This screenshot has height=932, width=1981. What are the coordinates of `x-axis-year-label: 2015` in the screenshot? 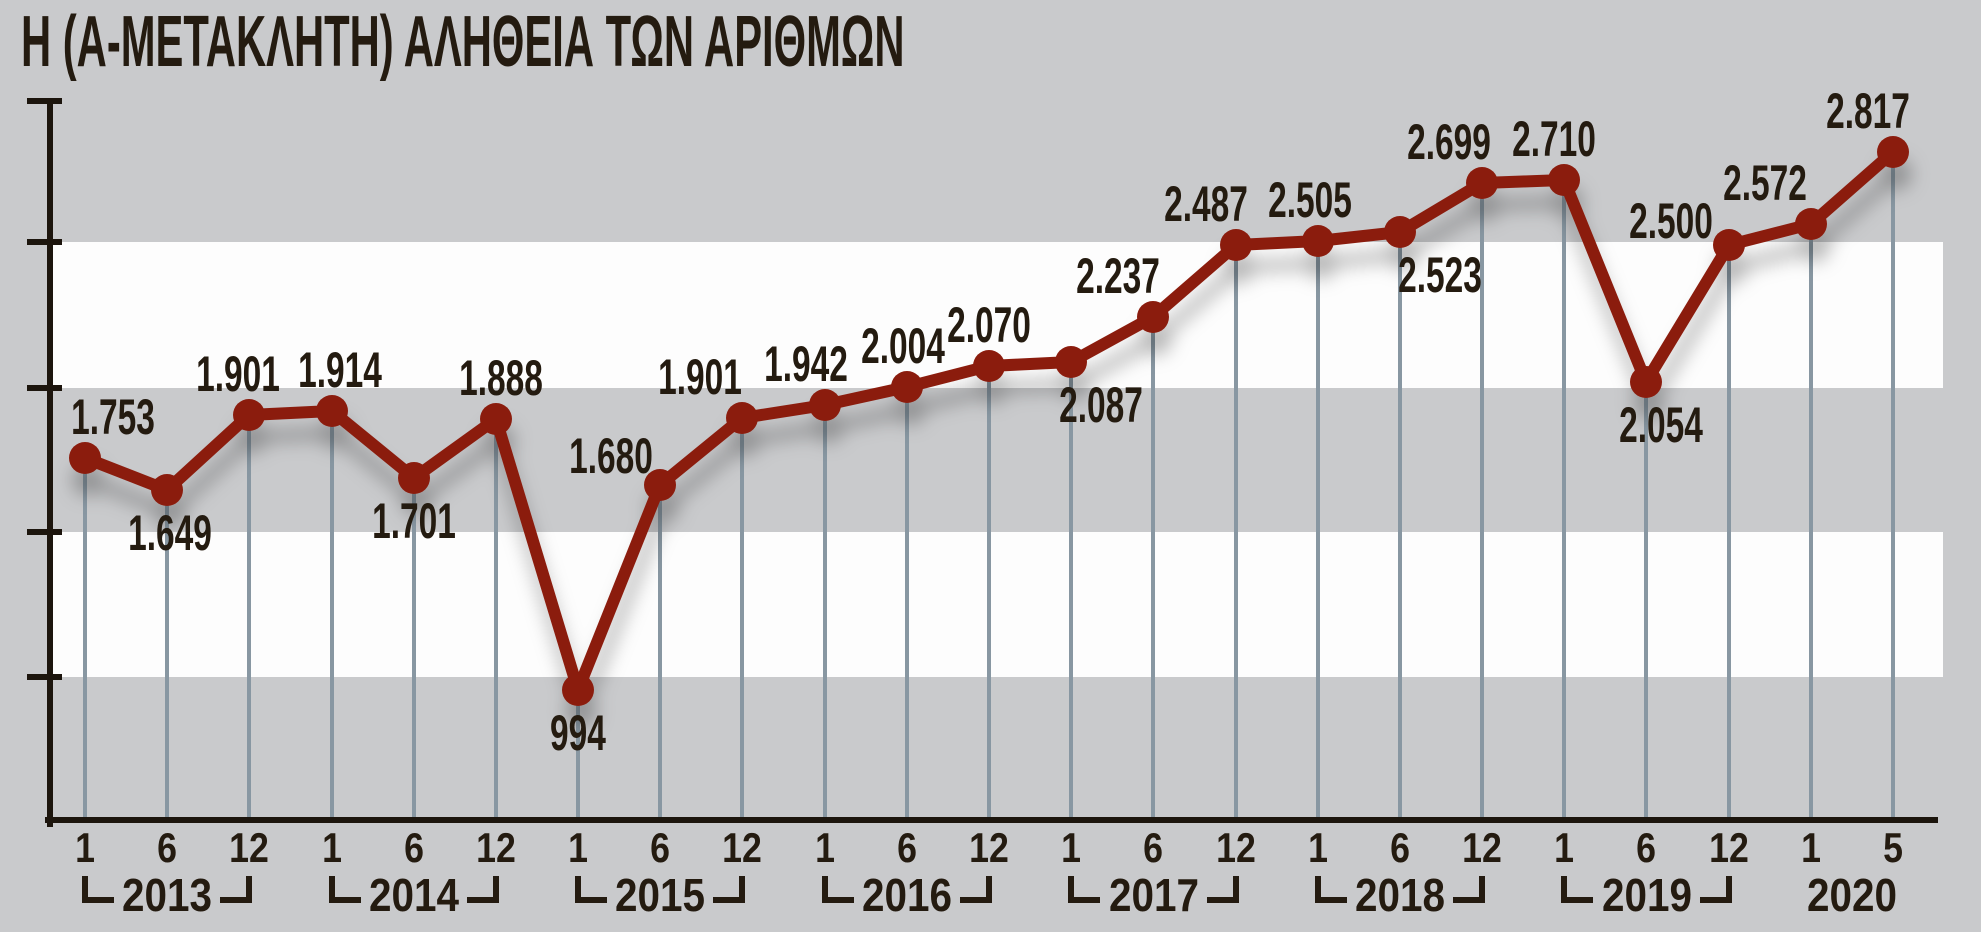 It's located at (660, 895).